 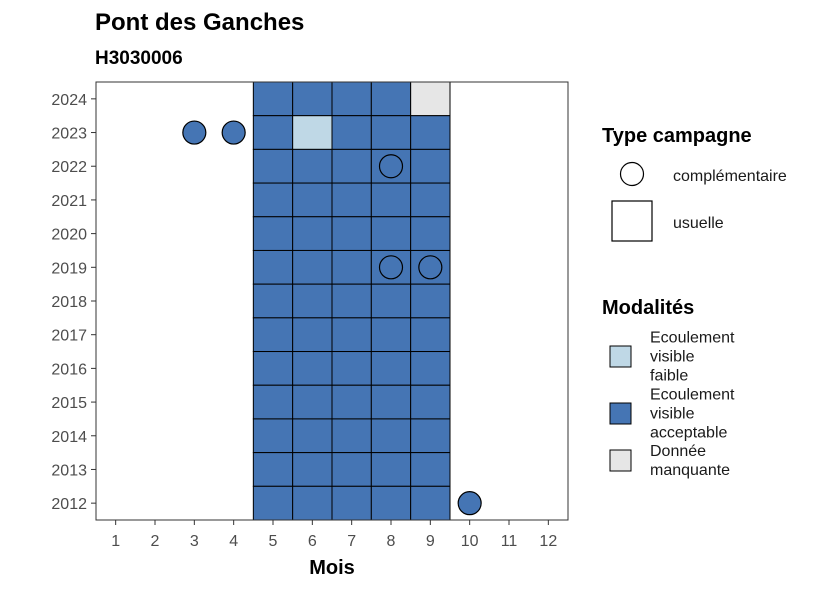 I want to click on legend-label-manquante-line-1: Donnée, so click(x=678, y=451).